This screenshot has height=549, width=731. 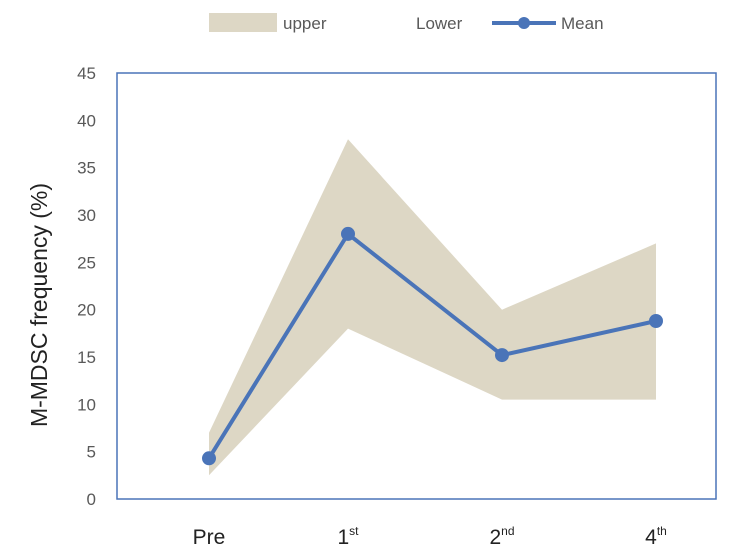 I want to click on y-ticks: 0 5 10 15 20 25 30 35 40 45, so click(x=86, y=286).